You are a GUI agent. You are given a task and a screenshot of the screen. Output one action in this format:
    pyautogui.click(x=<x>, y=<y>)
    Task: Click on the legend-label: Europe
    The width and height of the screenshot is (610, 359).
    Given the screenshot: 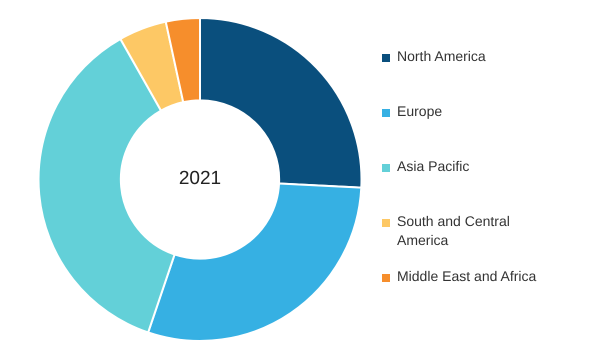 What is the action you would take?
    pyautogui.click(x=420, y=111)
    